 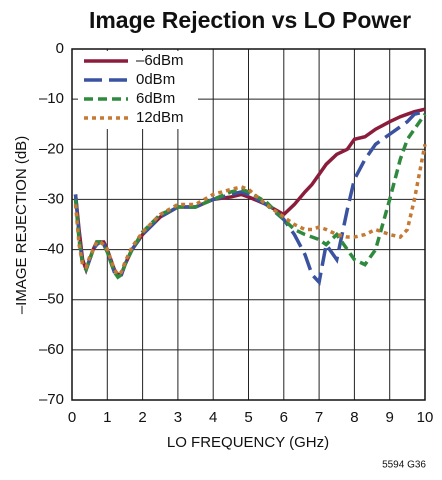 I want to click on x-tick-label: 2, so click(x=142, y=417).